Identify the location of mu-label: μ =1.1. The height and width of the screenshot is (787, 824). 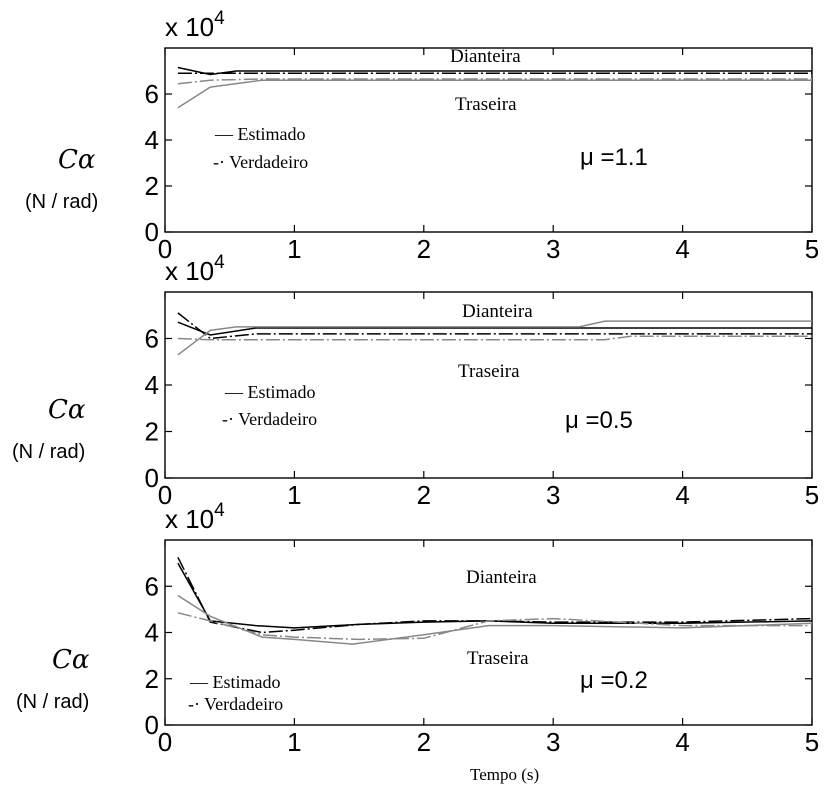
(614, 157).